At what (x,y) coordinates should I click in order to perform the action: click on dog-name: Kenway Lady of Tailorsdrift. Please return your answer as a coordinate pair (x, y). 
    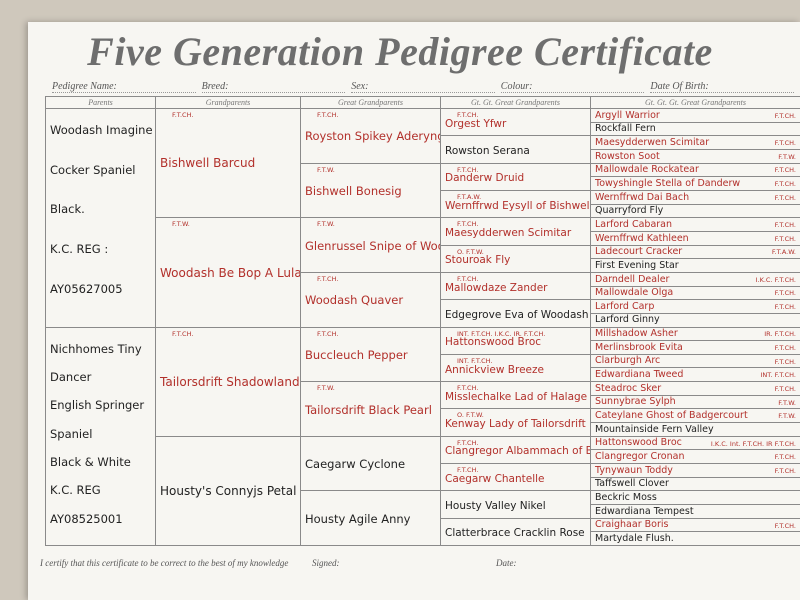
    Looking at the image, I should click on (515, 424).